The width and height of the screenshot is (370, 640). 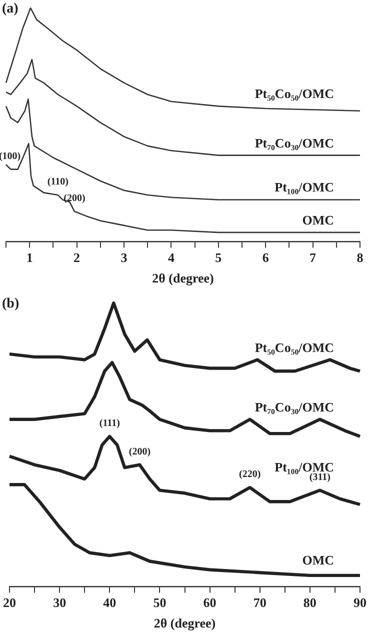 What do you see at coordinates (9, 602) in the screenshot?
I see `x-tick-label: 20` at bounding box center [9, 602].